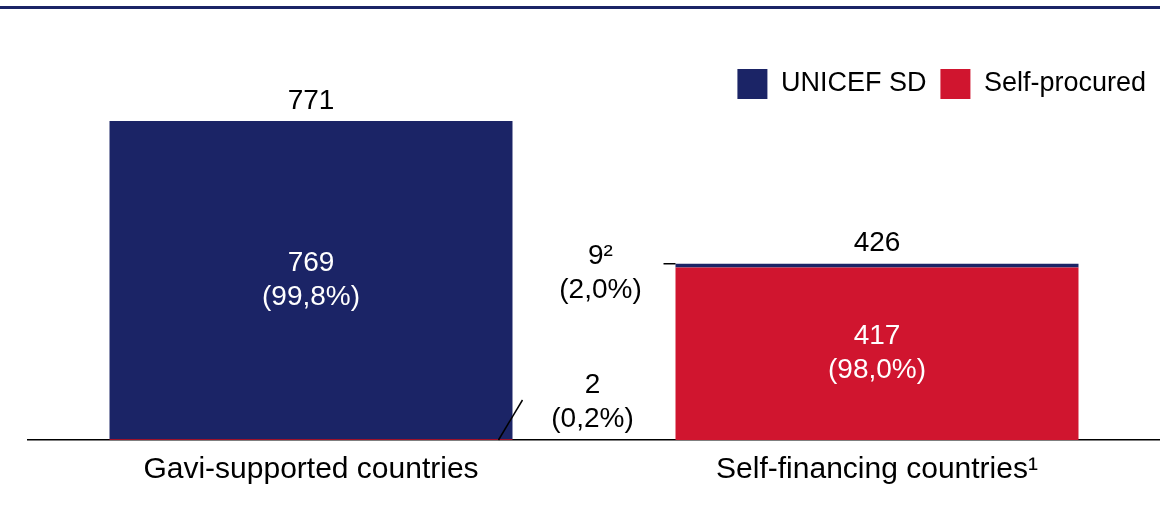 The height and width of the screenshot is (527, 1160). I want to click on bar, so click(877, 353).